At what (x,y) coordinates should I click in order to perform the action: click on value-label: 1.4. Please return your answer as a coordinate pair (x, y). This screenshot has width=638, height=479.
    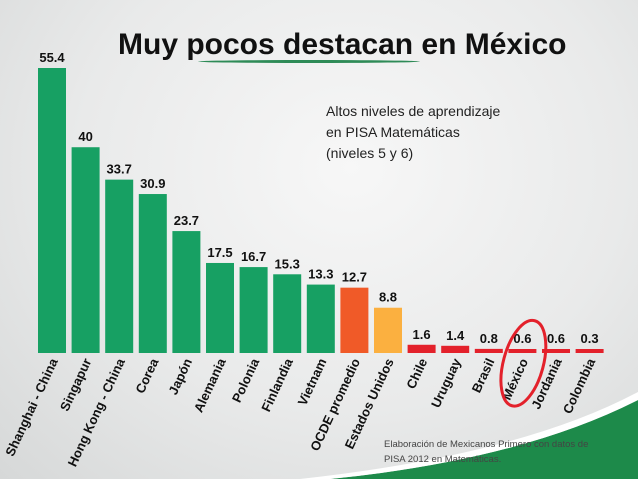
    Looking at the image, I should click on (455, 335).